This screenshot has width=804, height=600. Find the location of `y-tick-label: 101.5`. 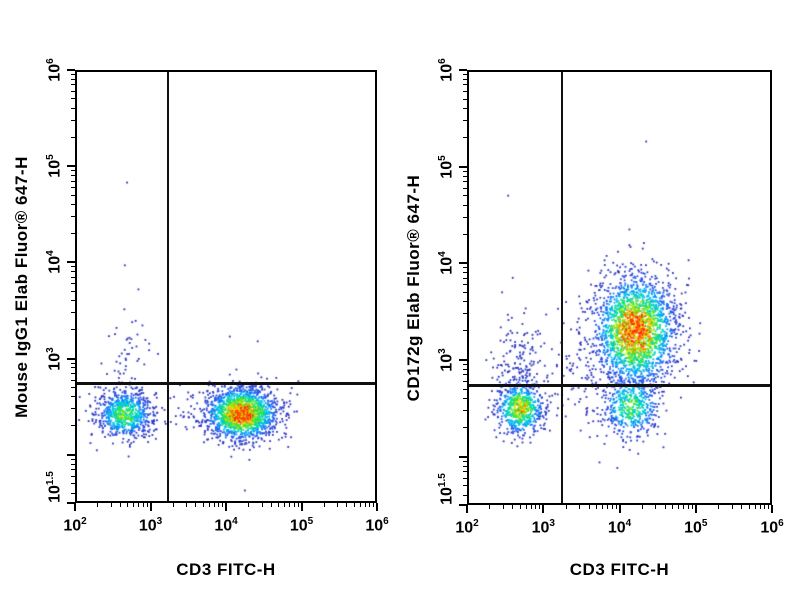

y-tick-label: 101.5 is located at coordinates (54, 487).